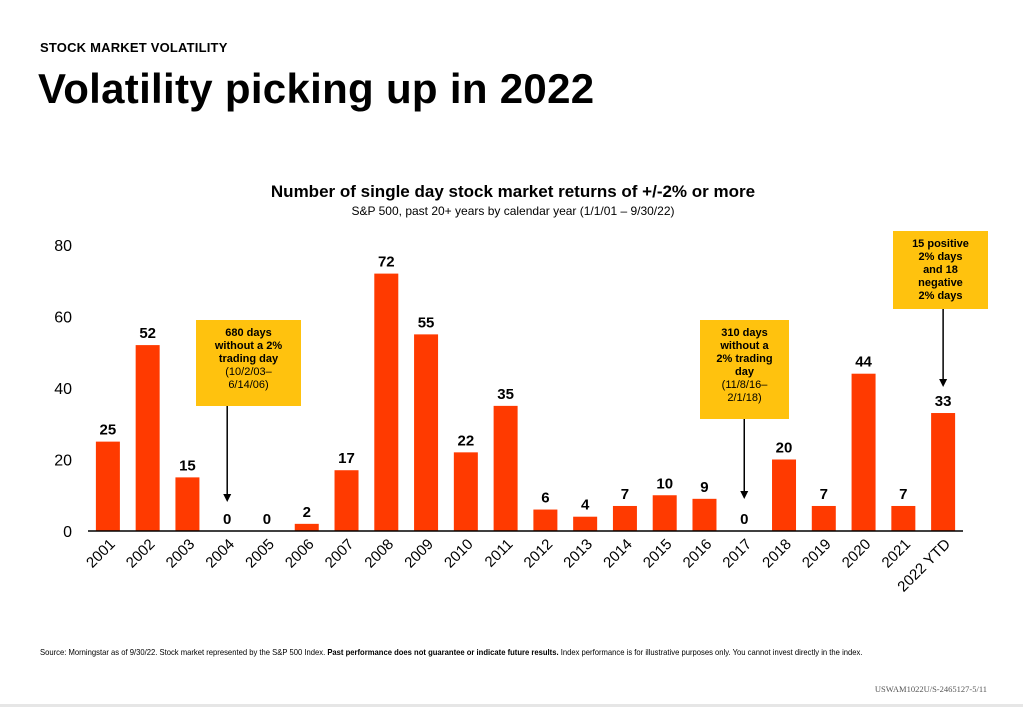  Describe the element at coordinates (63, 461) in the screenshot. I see `y-tick-label: 20` at that location.